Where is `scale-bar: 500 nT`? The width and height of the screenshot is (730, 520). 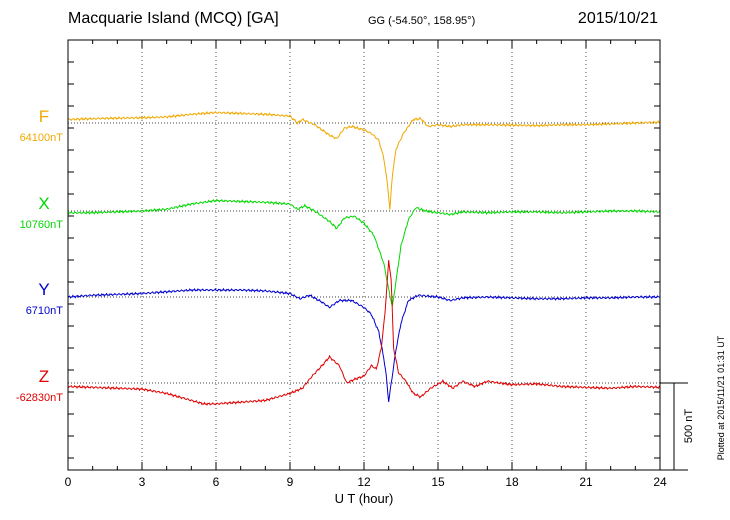 scale-bar: 500 nT is located at coordinates (677, 426).